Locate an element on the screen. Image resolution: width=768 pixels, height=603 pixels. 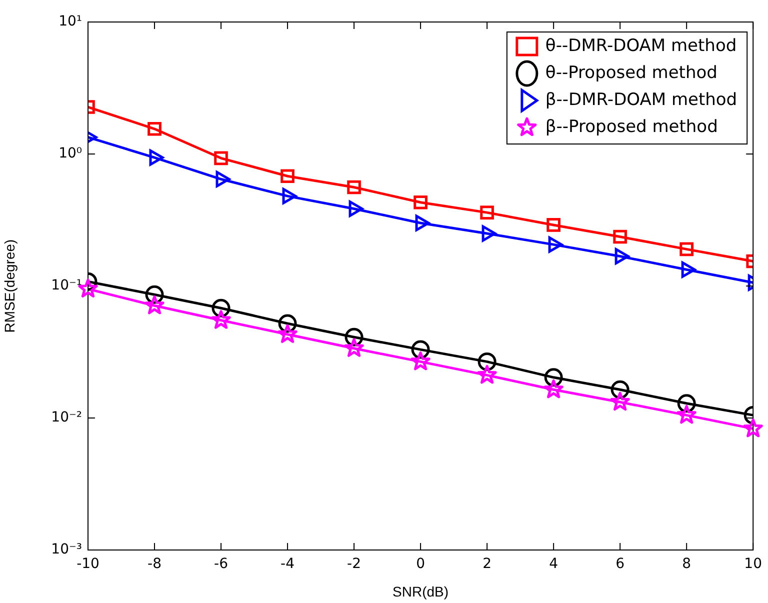
x-tick-label: -2 is located at coordinates (354, 564).